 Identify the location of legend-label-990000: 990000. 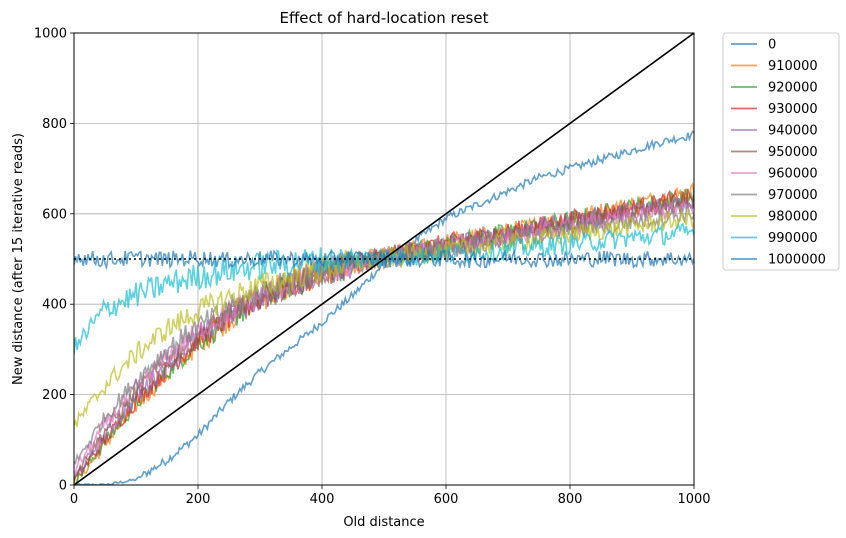
(793, 238).